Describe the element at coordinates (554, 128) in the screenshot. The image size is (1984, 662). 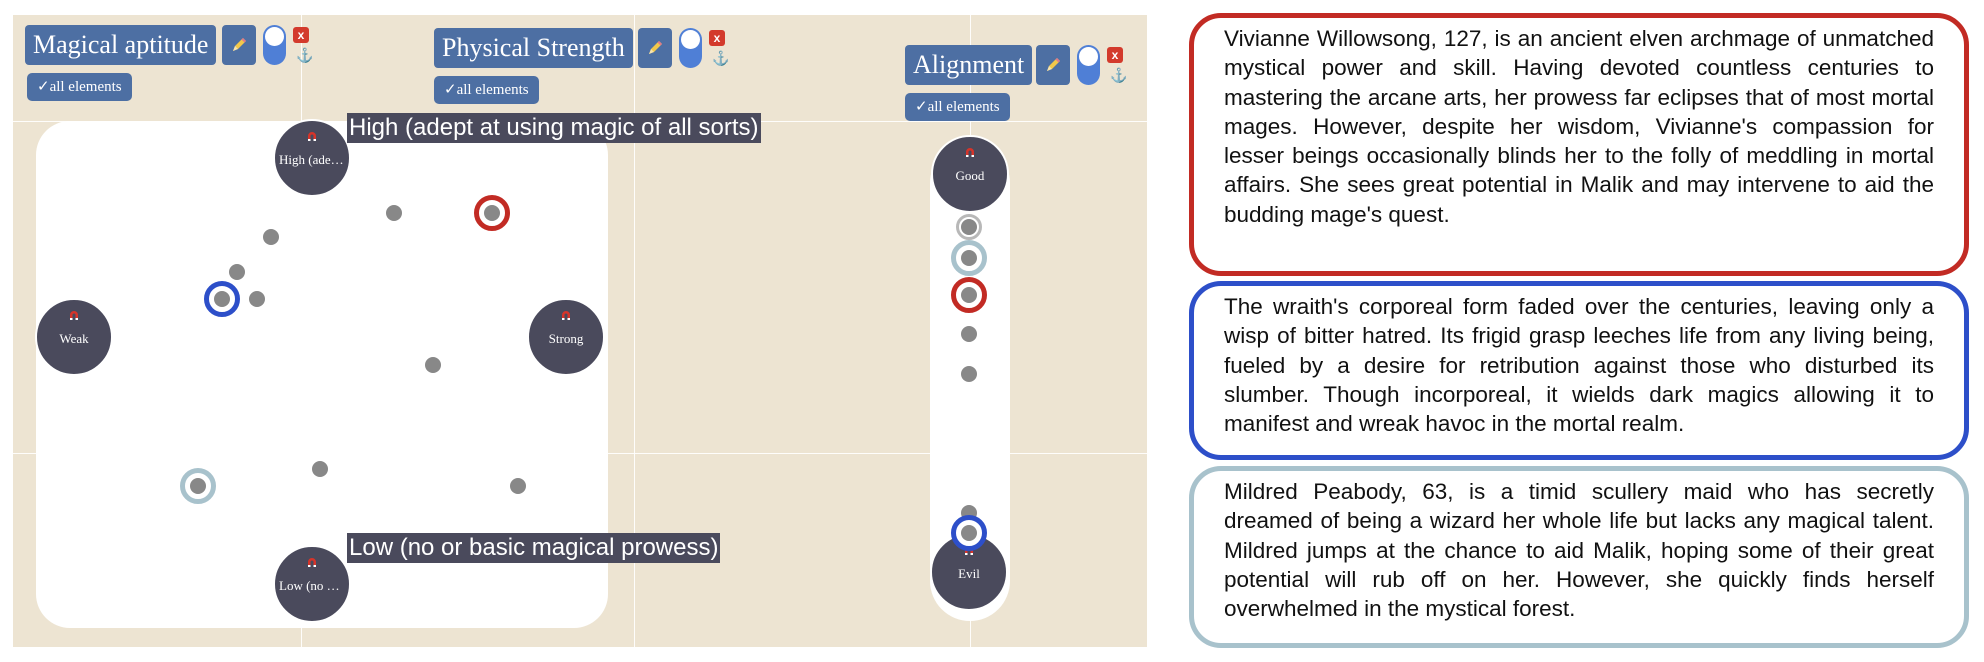
I see `magic-high-tooltip: High (adept at using magic of all sorts)` at that location.